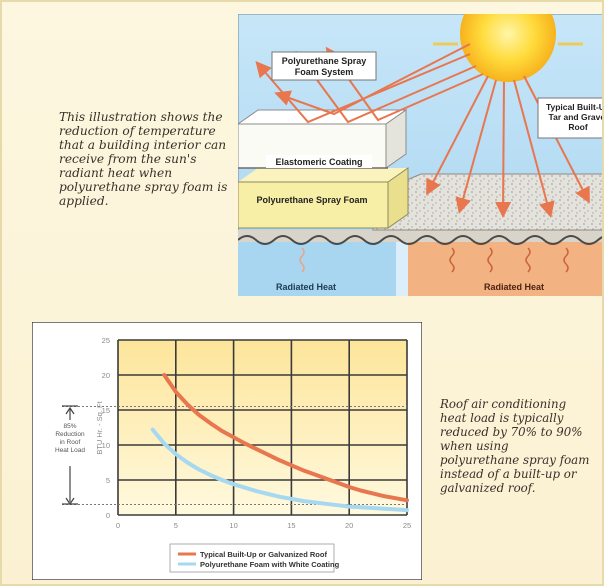 Image resolution: width=604 pixels, height=586 pixels. I want to click on label-radiated-heat-left: Radiated Heat, so click(306, 287).